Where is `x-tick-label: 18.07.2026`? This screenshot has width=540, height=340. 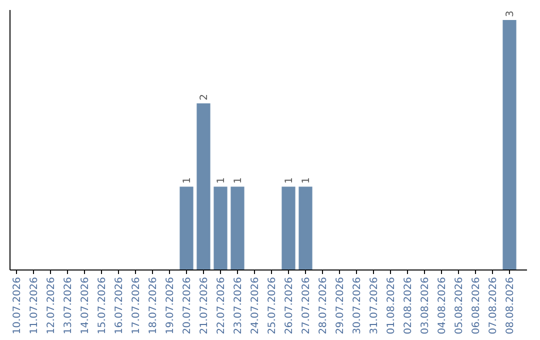 x-tick-label: 18.07.2026 is located at coordinates (153, 305).